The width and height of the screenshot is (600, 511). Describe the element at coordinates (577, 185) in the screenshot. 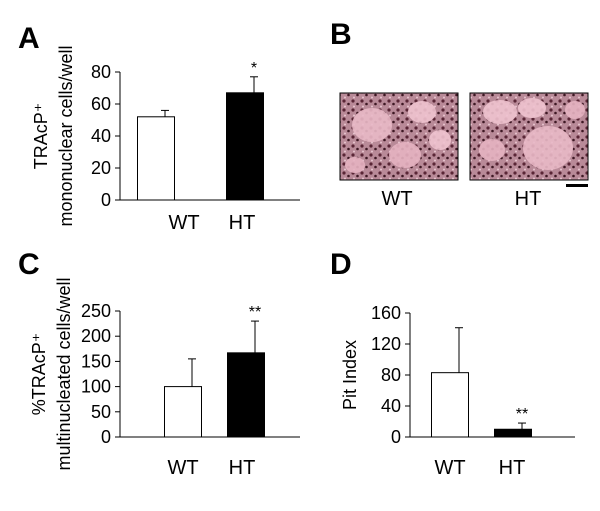

I see `scale-bar` at that location.